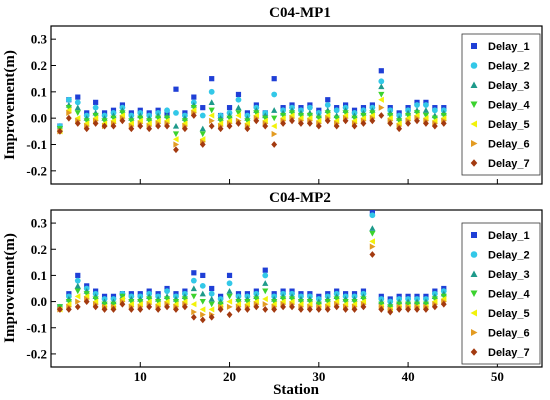 The image size is (550, 400). What do you see at coordinates (497, 376) in the screenshot?
I see `x-tick-label: 50` at bounding box center [497, 376].